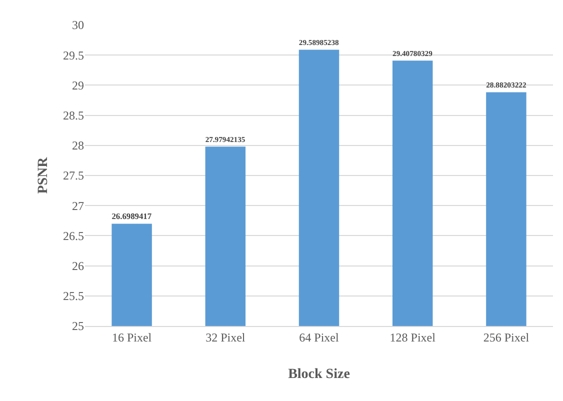  What do you see at coordinates (78, 326) in the screenshot?
I see `y-tick-label: 25` at bounding box center [78, 326].